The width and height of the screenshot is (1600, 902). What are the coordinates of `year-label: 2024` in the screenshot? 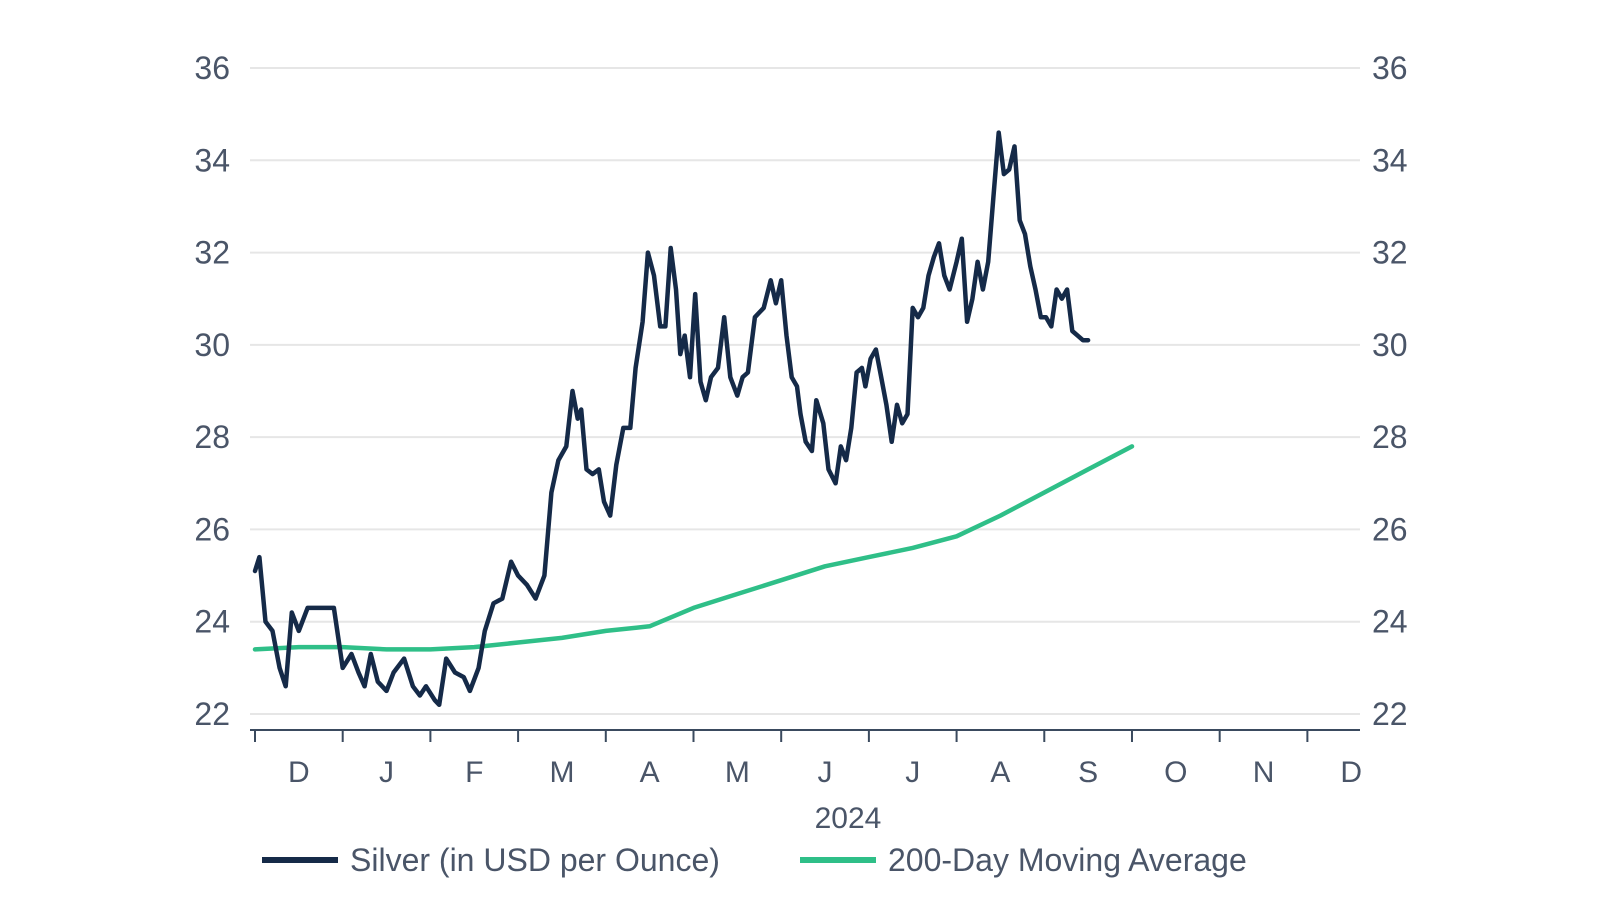 It's located at (848, 818).